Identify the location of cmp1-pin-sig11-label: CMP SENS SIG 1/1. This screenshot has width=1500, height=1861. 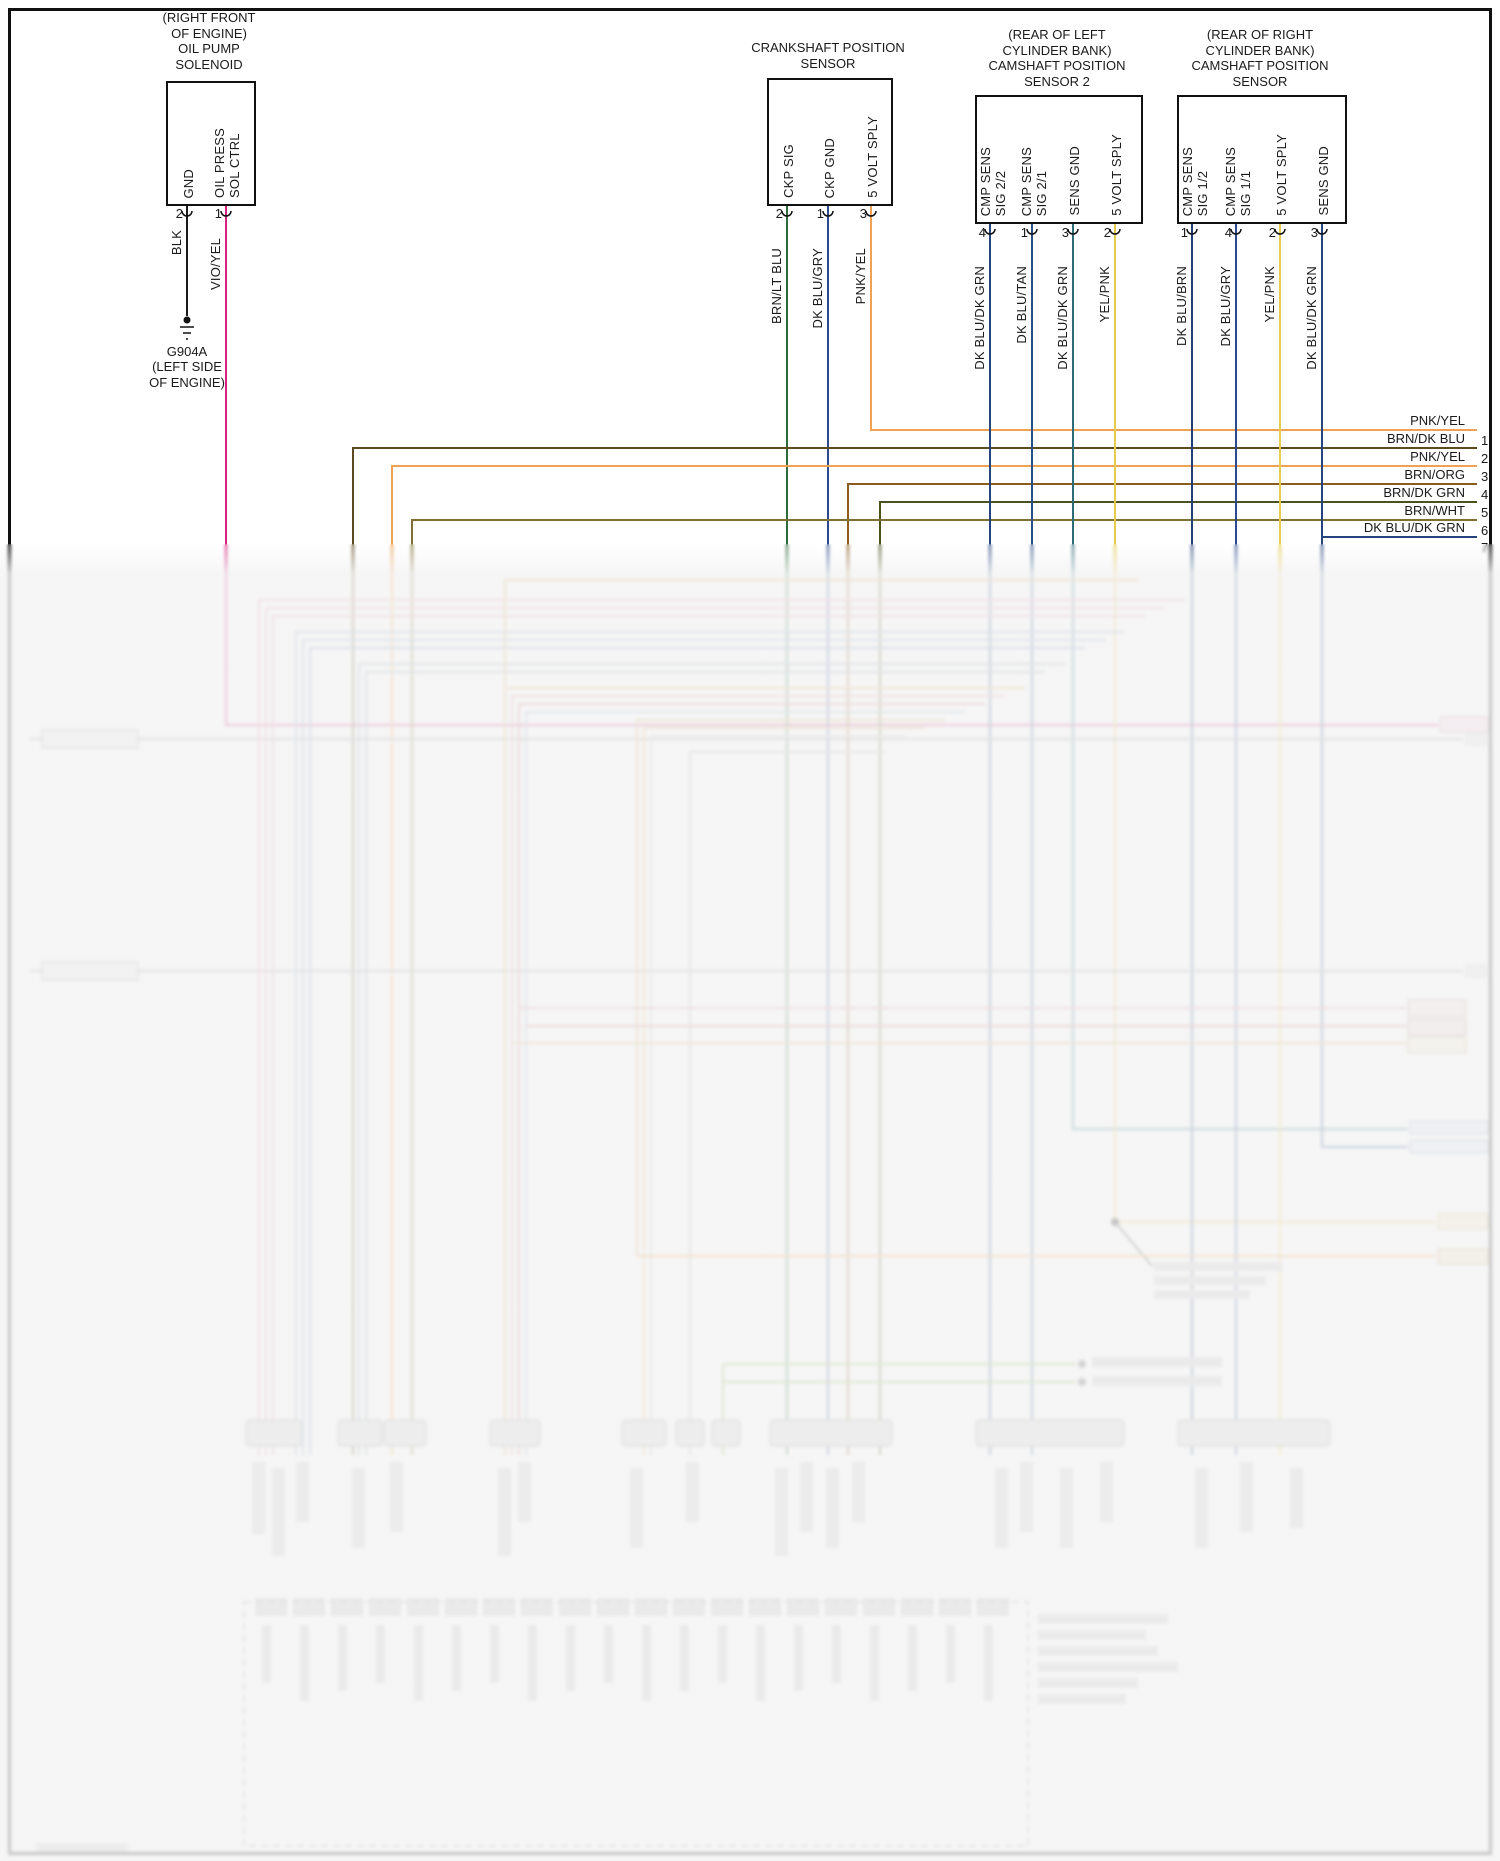
(1238, 181).